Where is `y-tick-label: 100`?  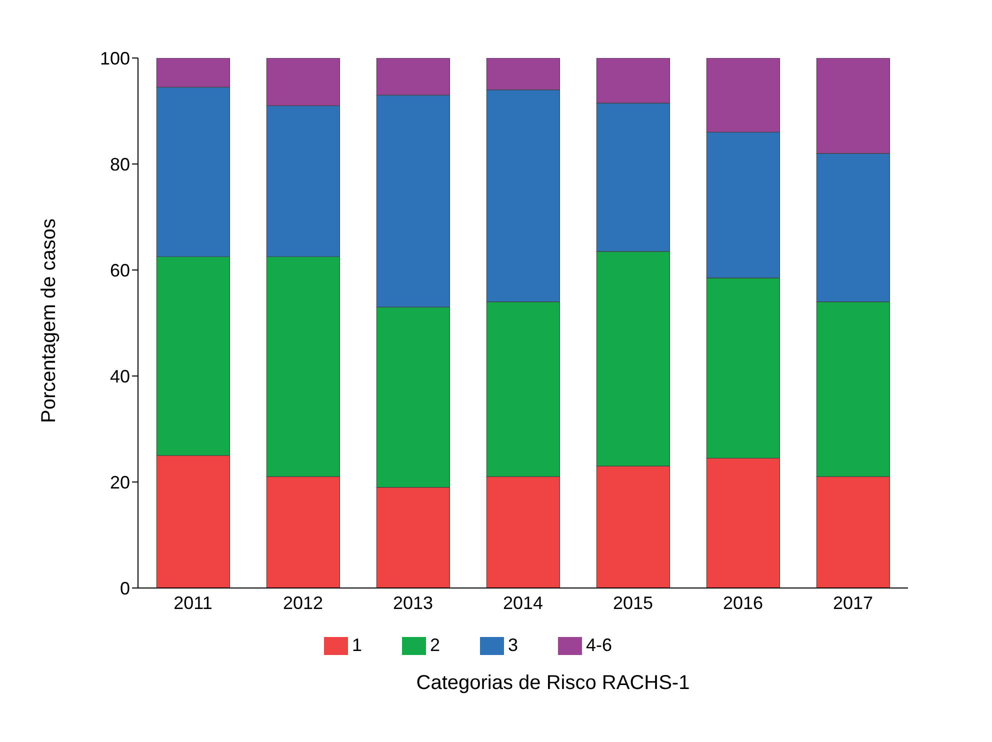
y-tick-label: 100 is located at coordinates (115, 58).